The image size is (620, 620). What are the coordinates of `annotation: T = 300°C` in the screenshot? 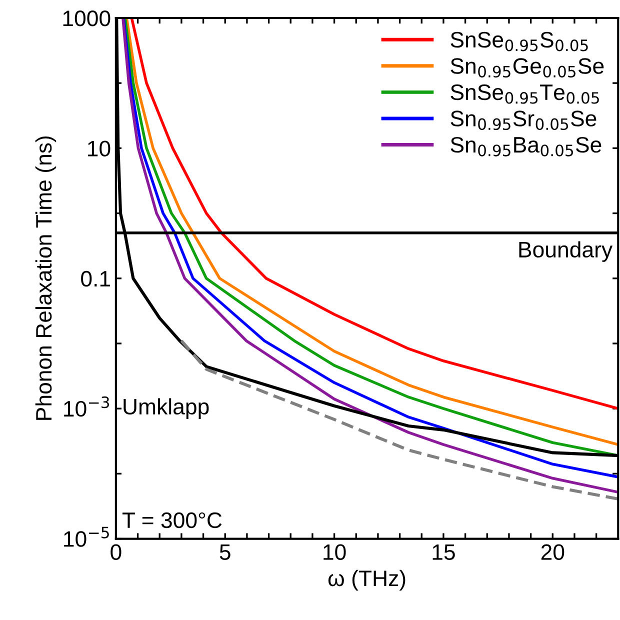 It's located at (172, 520).